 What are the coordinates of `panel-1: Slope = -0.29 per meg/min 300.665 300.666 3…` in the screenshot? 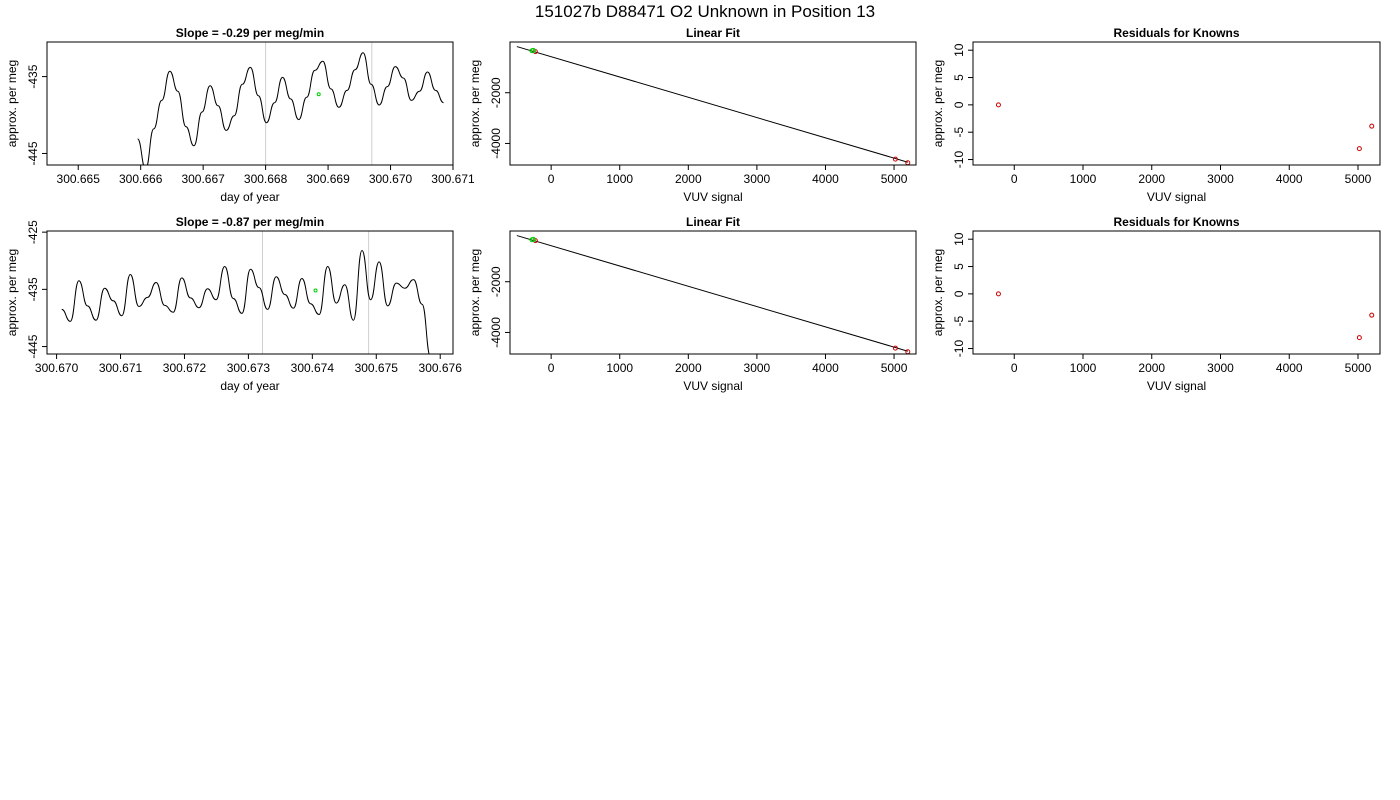 It's located at (240, 115).